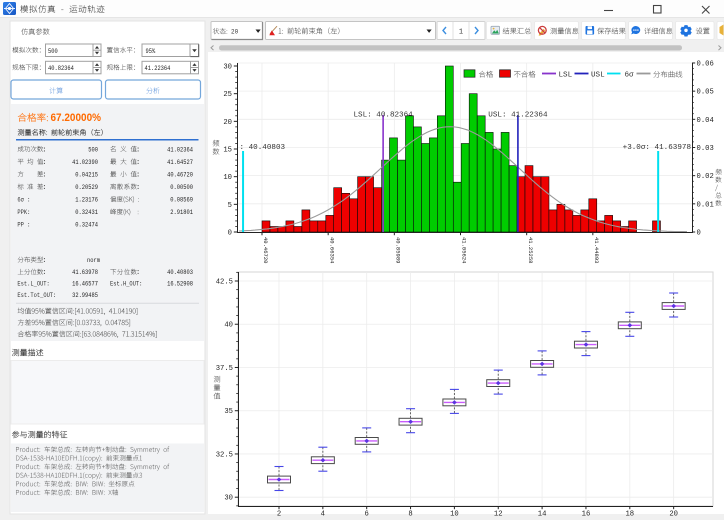 The height and width of the screenshot is (520, 724). What do you see at coordinates (23, 225) in the screenshot?
I see `svg-text: PP :` at bounding box center [23, 225].